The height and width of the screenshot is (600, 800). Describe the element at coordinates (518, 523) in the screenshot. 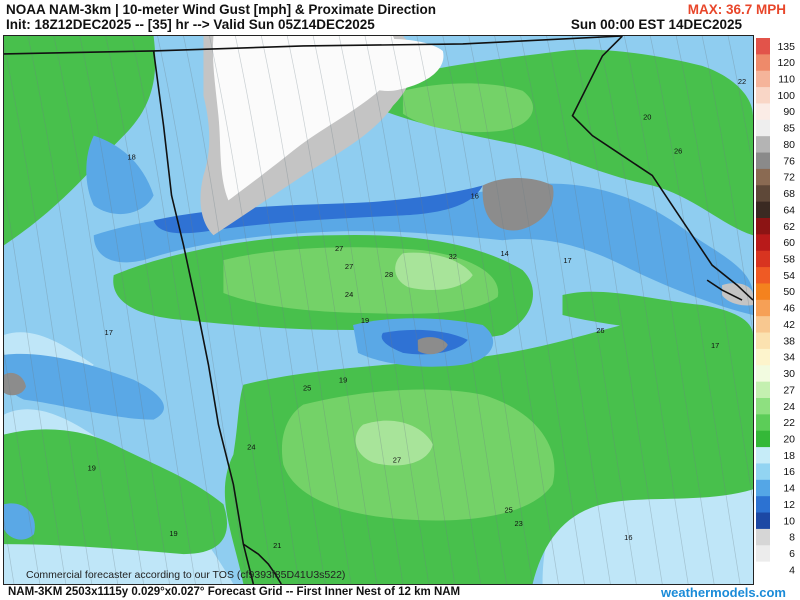

I see `gust-value-label: 23` at that location.